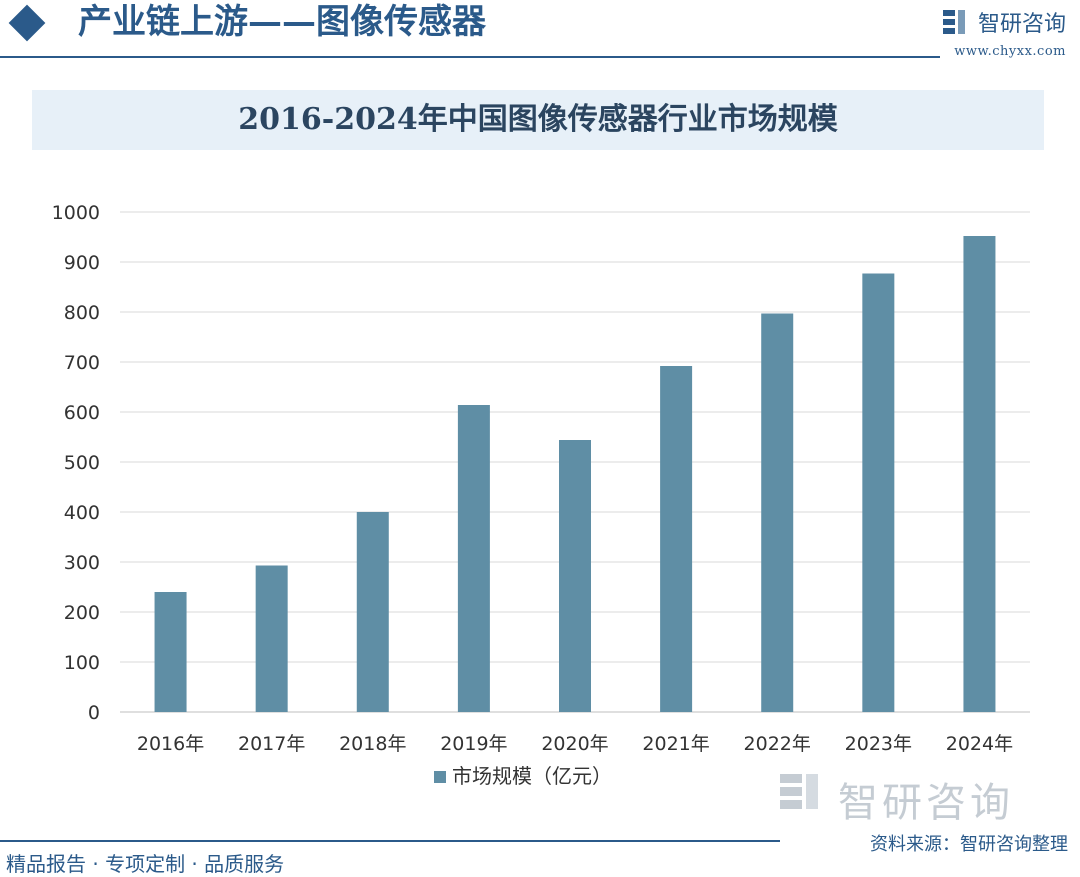  I want to click on y-tick-label: 200, so click(82, 613).